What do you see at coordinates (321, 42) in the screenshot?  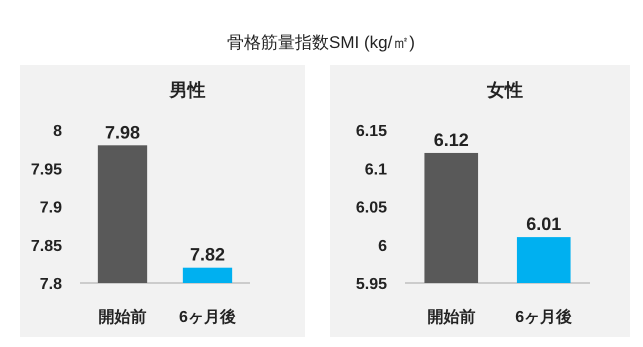 I see `text: 骨格筋量指数SMI (kg/㎡)` at bounding box center [321, 42].